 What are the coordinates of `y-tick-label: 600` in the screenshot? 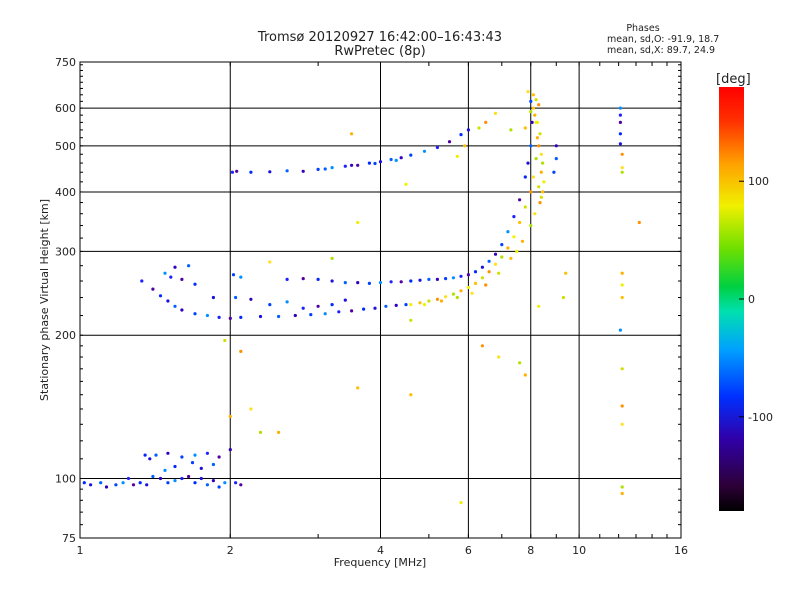 It's located at (65, 108).